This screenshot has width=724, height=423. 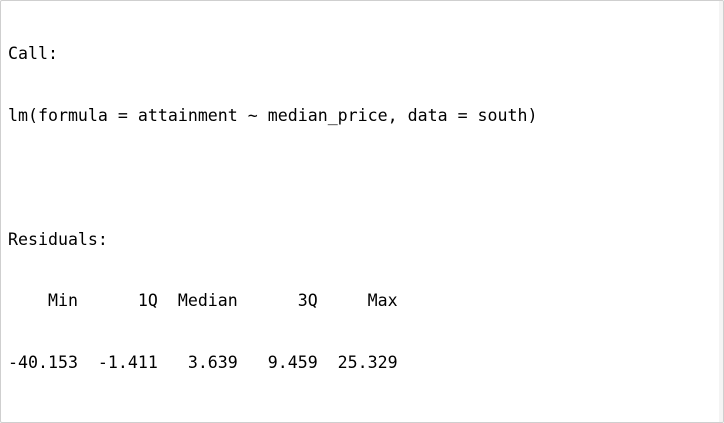 I want to click on console-scrollbar, so click(x=721, y=211).